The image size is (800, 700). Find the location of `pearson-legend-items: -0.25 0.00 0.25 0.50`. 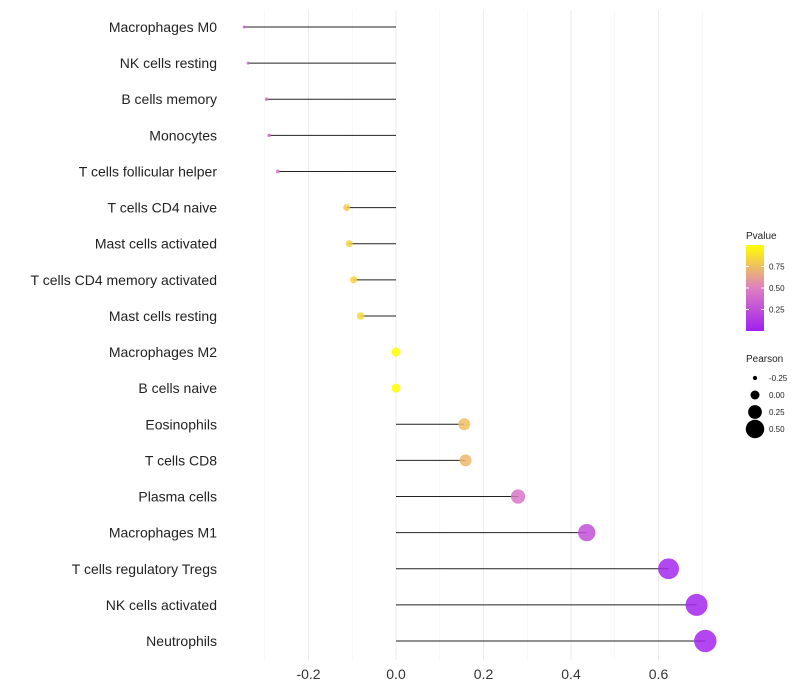

pearson-legend-items: -0.25 0.00 0.25 0.50 is located at coordinates (766, 406).